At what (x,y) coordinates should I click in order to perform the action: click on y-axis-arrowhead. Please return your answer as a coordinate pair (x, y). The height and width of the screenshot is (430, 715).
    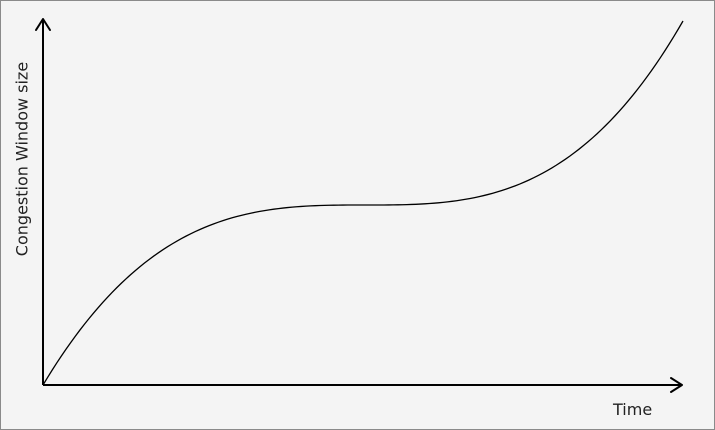
    Looking at the image, I should click on (43, 24).